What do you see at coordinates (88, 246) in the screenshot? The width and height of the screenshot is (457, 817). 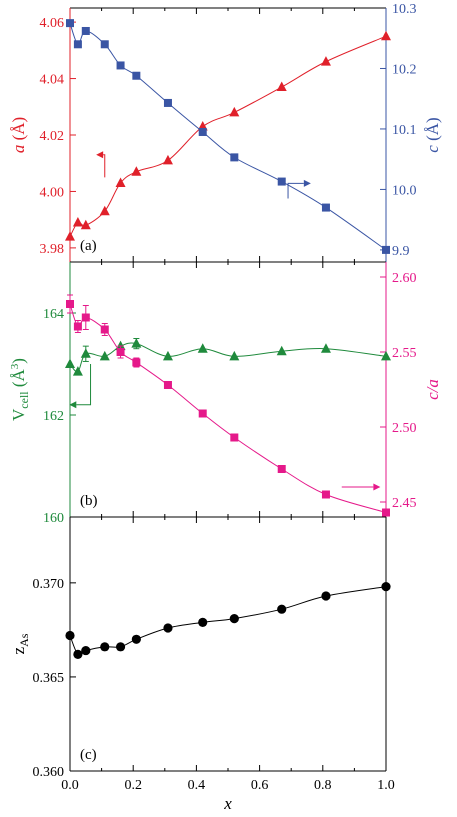 I see `panel-label: (a)` at bounding box center [88, 246].